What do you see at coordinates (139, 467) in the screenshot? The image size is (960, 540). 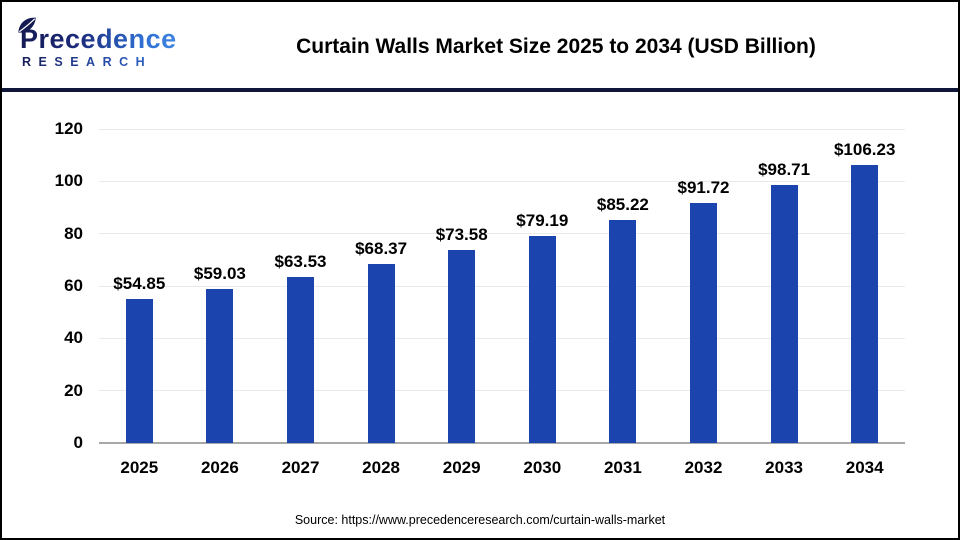 I see `x-axis-label: 2025` at bounding box center [139, 467].